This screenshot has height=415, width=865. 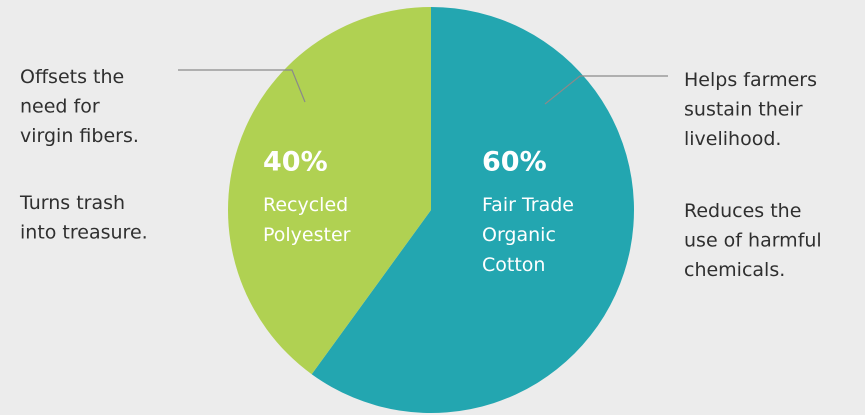 What do you see at coordinates (72, 77) in the screenshot?
I see `annotation-line: Offsets the` at bounding box center [72, 77].